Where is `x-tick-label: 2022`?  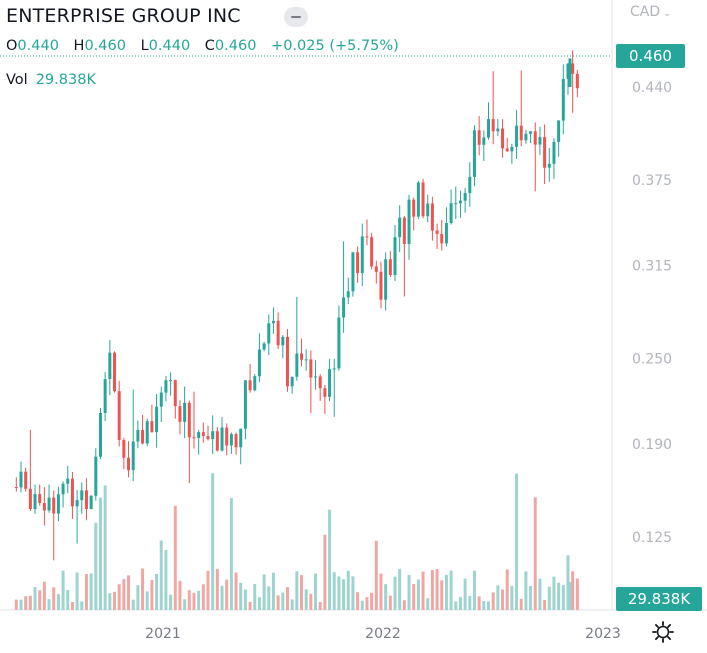 x-tick-label: 2022 is located at coordinates (383, 634).